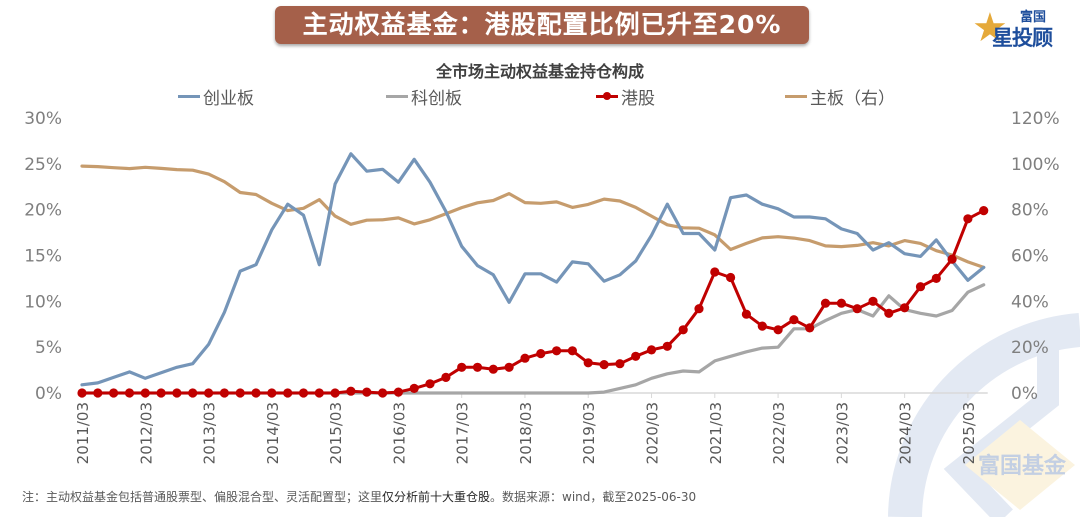 This screenshot has width=1080, height=517. What do you see at coordinates (638, 99) in the screenshot?
I see `legend-label-hk-stocks: 港股` at bounding box center [638, 99].